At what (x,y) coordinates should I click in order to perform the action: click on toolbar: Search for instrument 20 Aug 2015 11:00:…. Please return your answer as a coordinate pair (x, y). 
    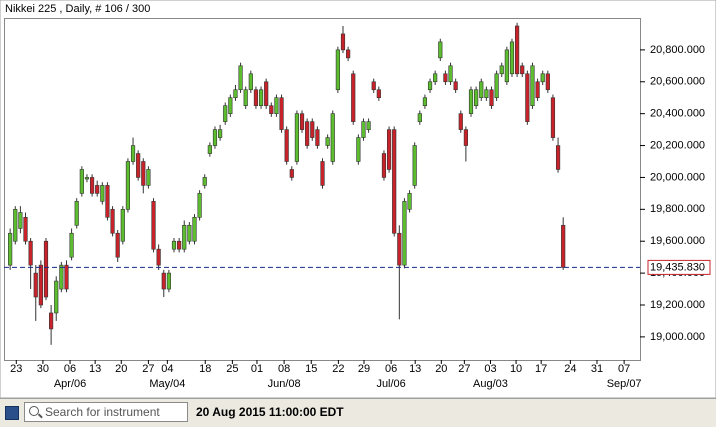
    Looking at the image, I should click on (358, 412).